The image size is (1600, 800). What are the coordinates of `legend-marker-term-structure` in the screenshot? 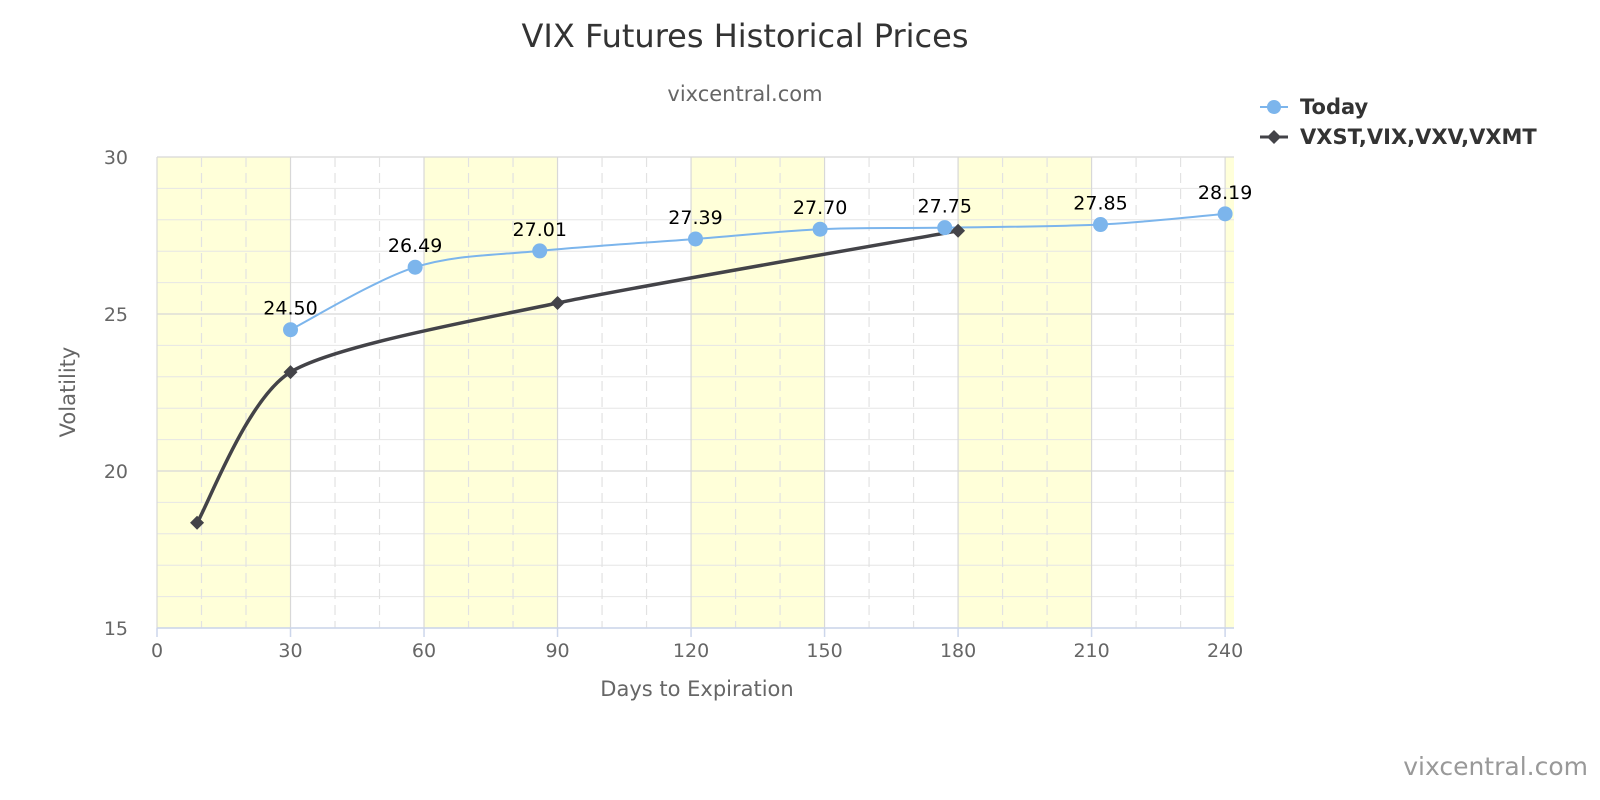 It's located at (1274, 137).